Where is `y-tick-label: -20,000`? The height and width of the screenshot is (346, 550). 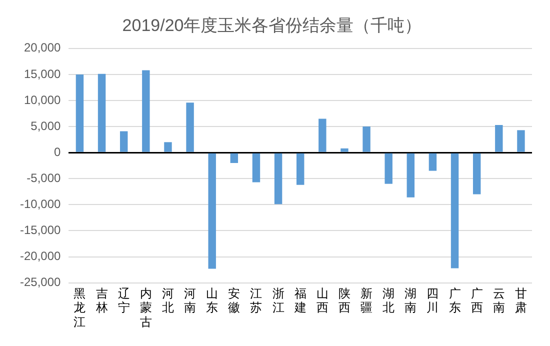 y-tick-label: -20,000 is located at coordinates (41, 256).